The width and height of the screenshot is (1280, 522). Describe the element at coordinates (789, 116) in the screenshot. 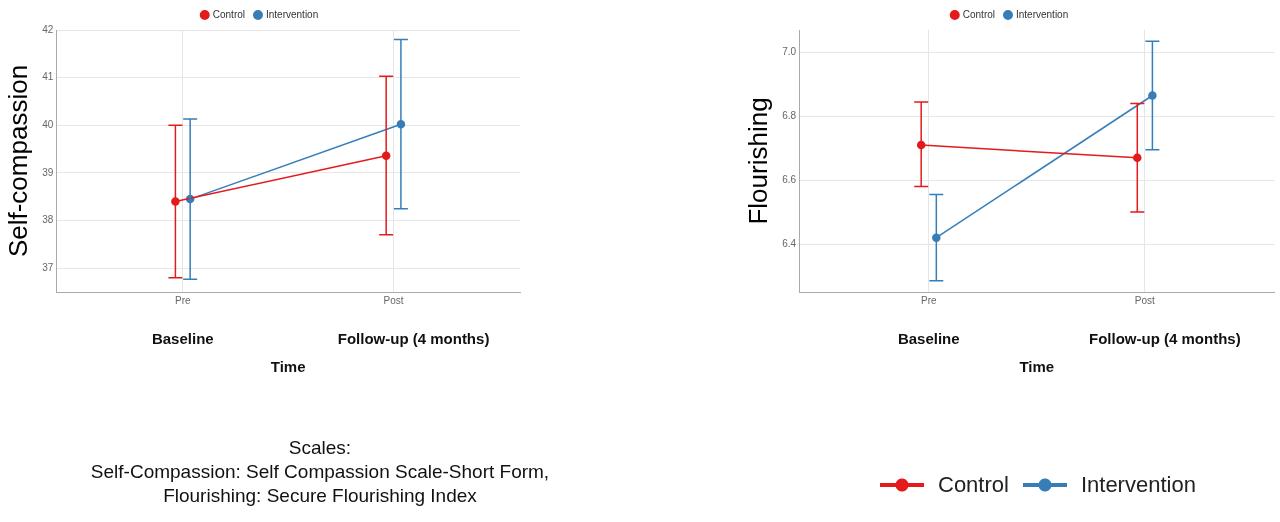

I see `y-tick-label: 6.8` at that location.